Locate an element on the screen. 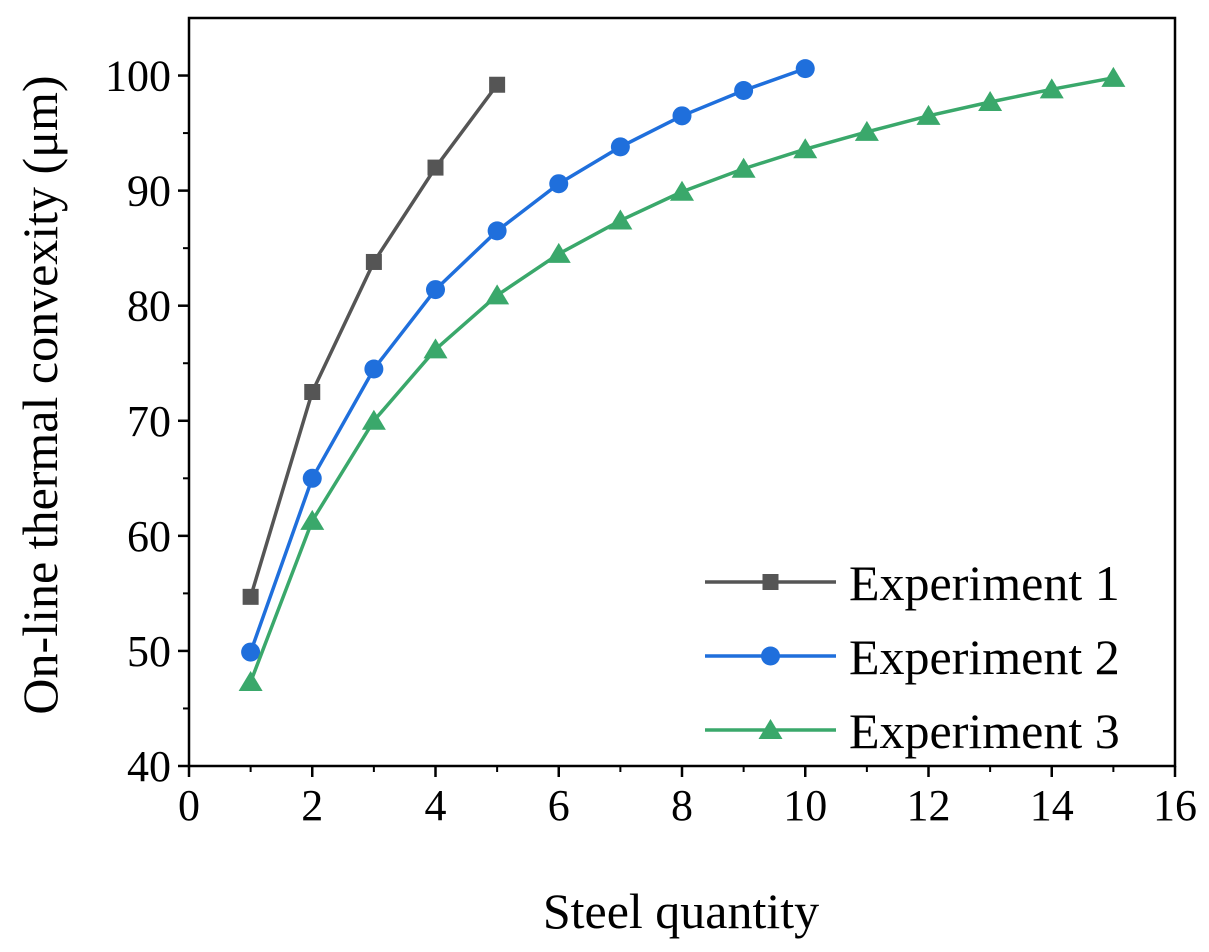 Image resolution: width=1209 pixels, height=952 pixels. x-axis-label: Steel quantity is located at coordinates (681, 911).